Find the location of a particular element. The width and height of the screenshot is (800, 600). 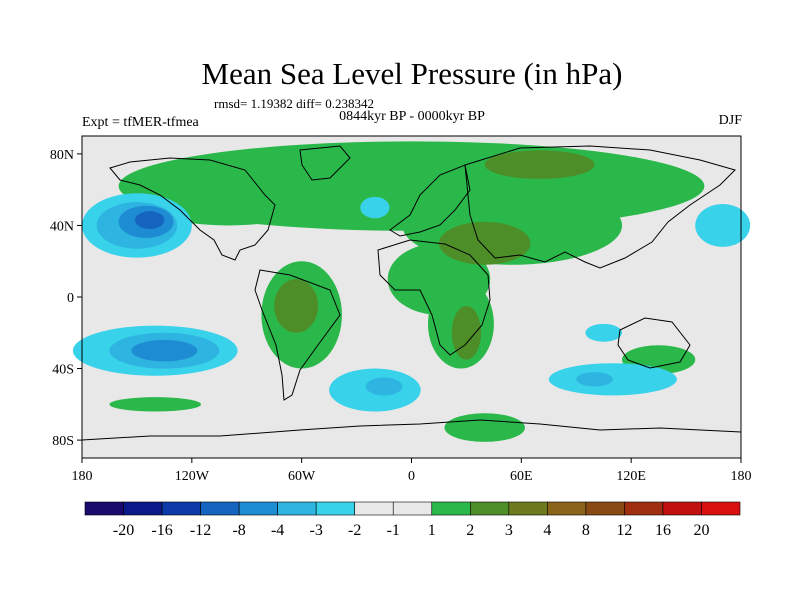

x-tick-label-1: 120W is located at coordinates (192, 476).